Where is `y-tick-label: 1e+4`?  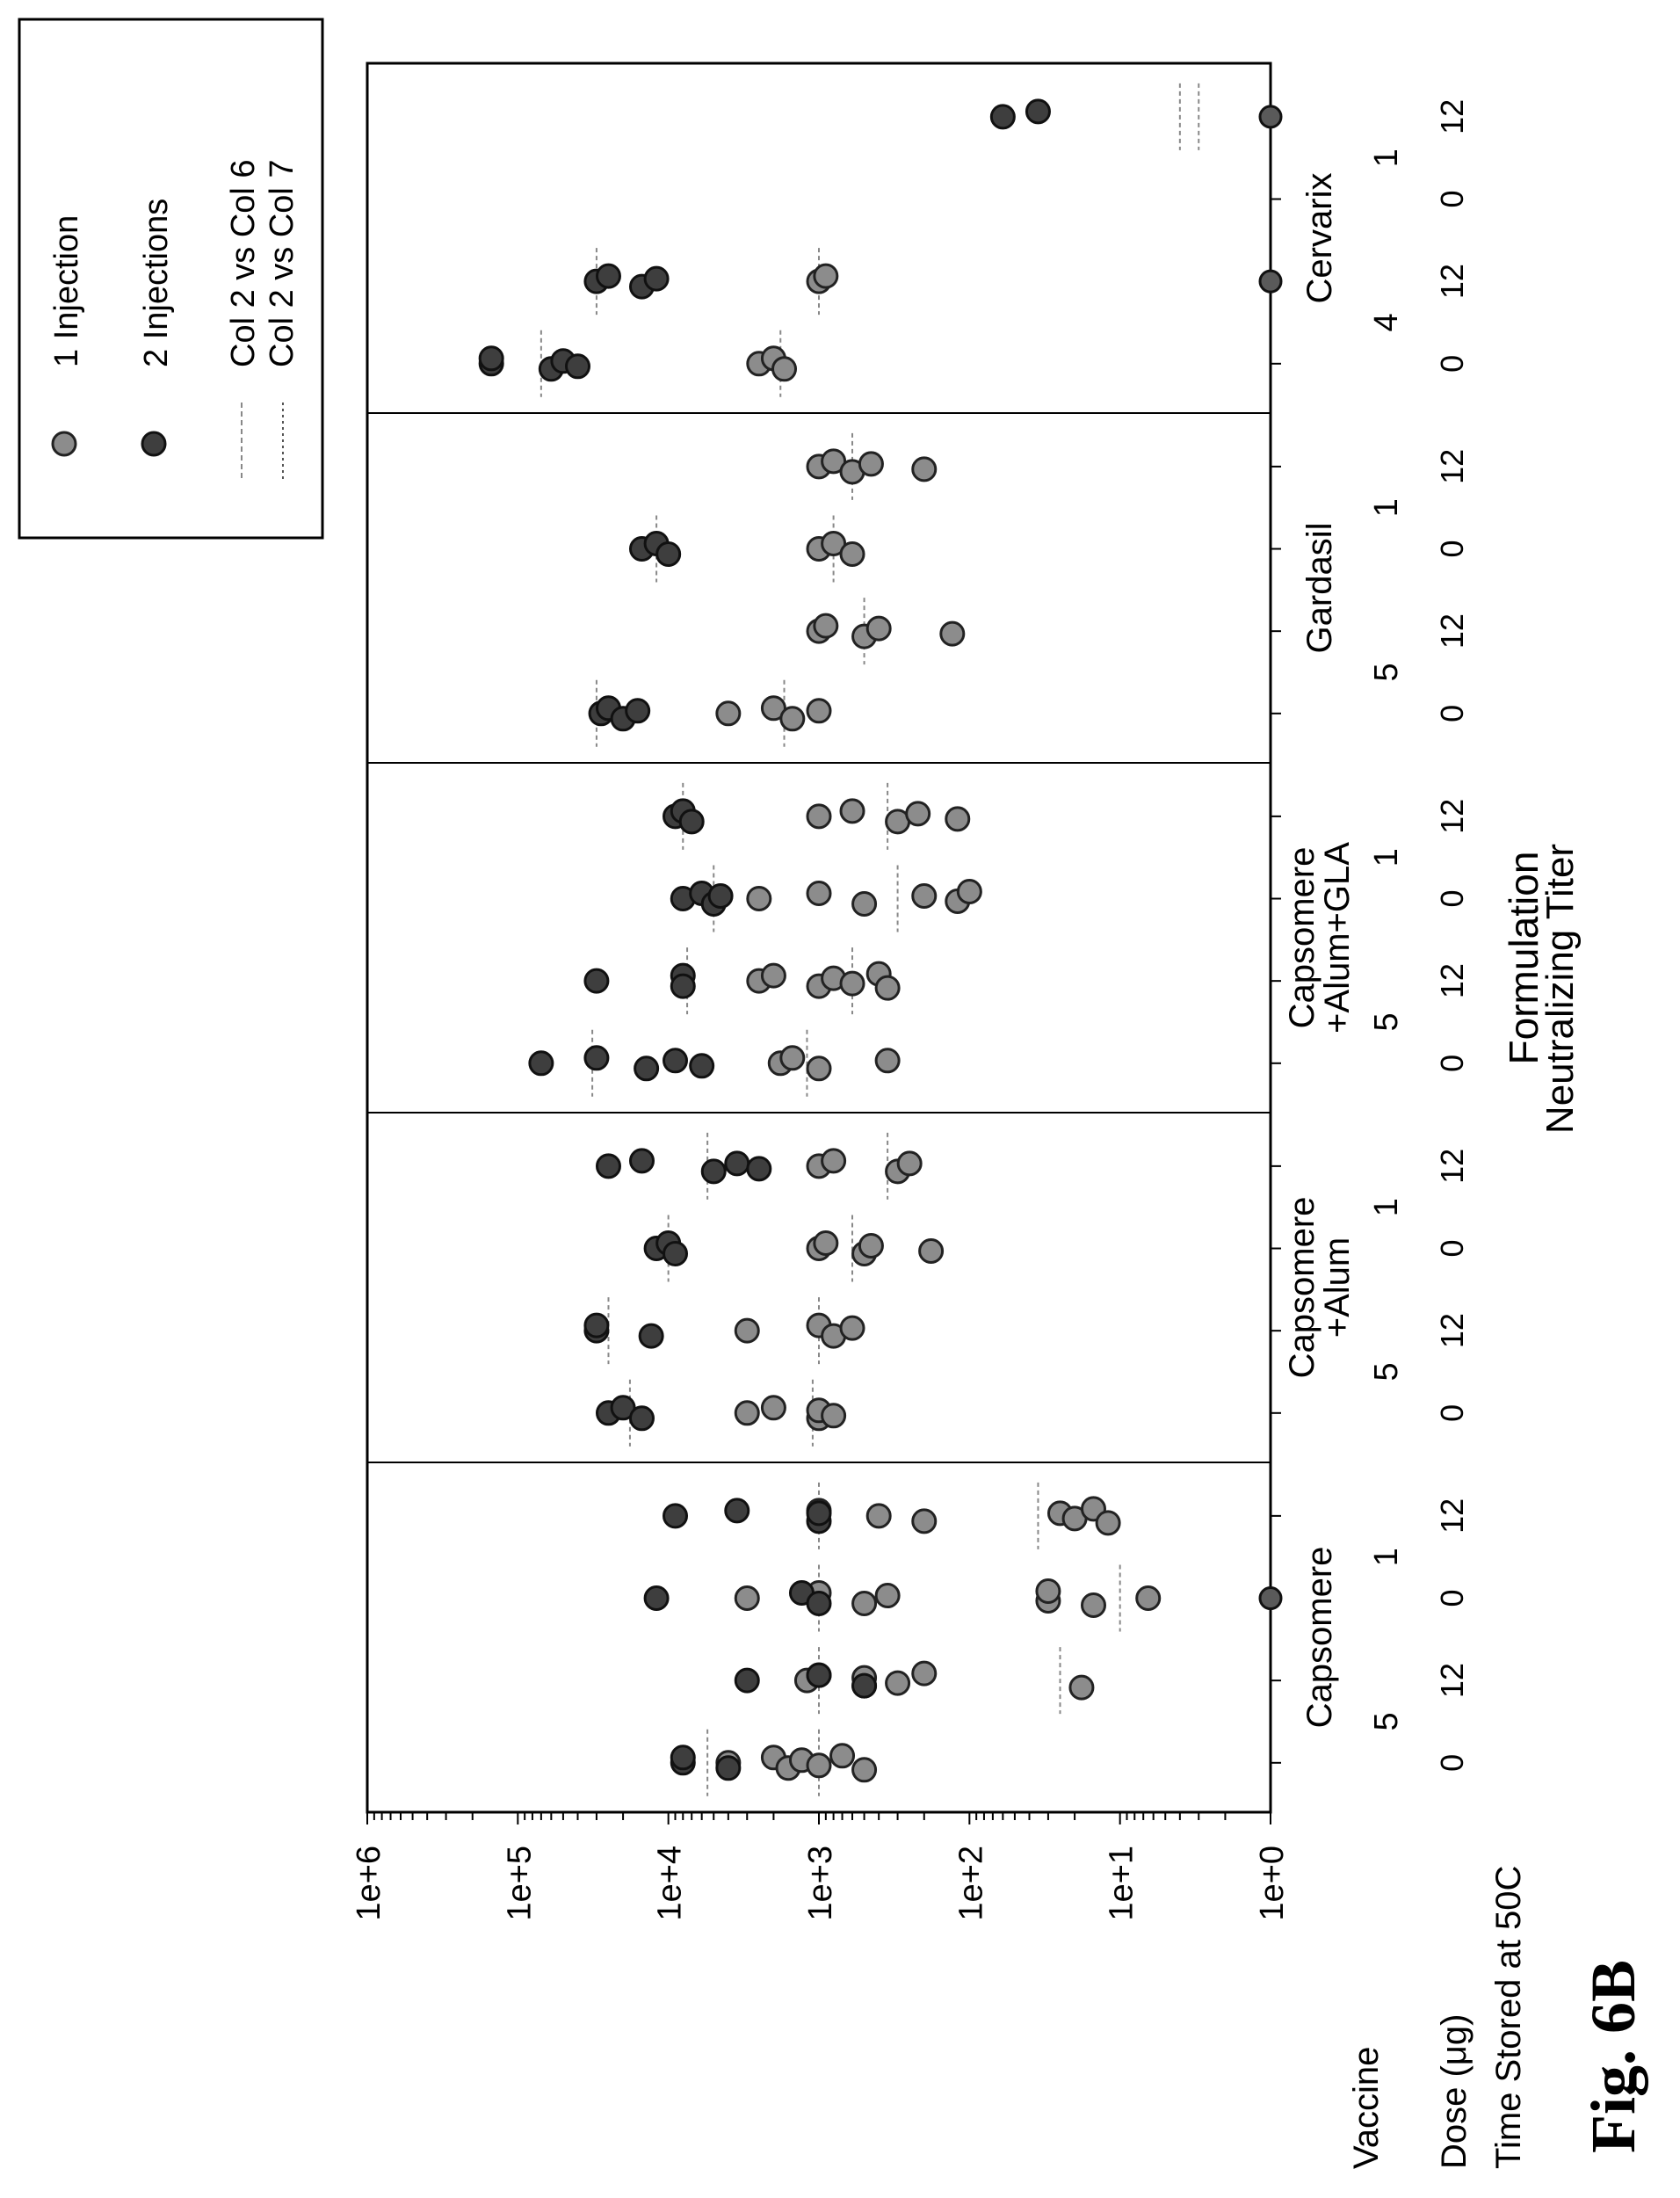 y-tick-label: 1e+4 is located at coordinates (670, 1883).